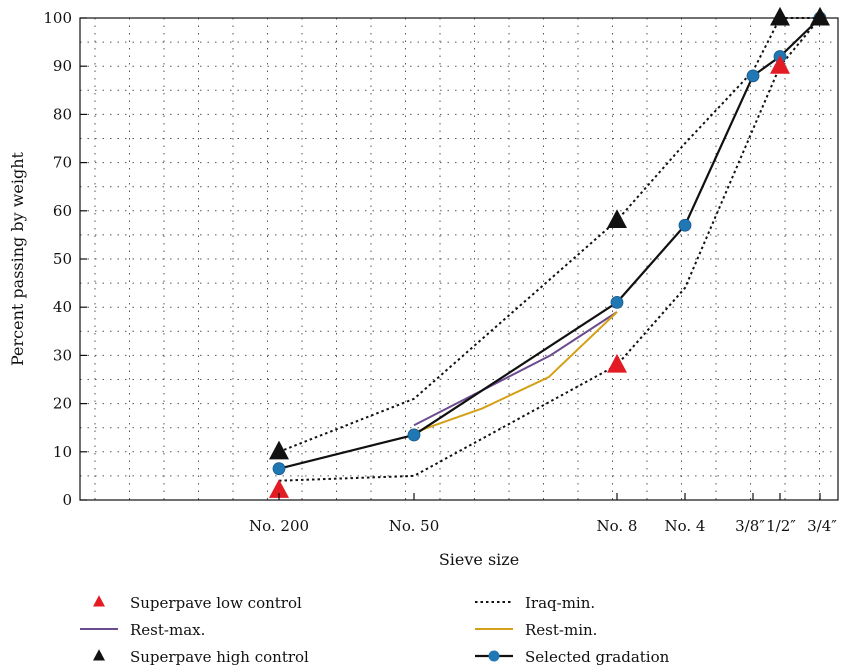 The image size is (858, 669). I want to click on series-rest-min-line, so click(515, 372).